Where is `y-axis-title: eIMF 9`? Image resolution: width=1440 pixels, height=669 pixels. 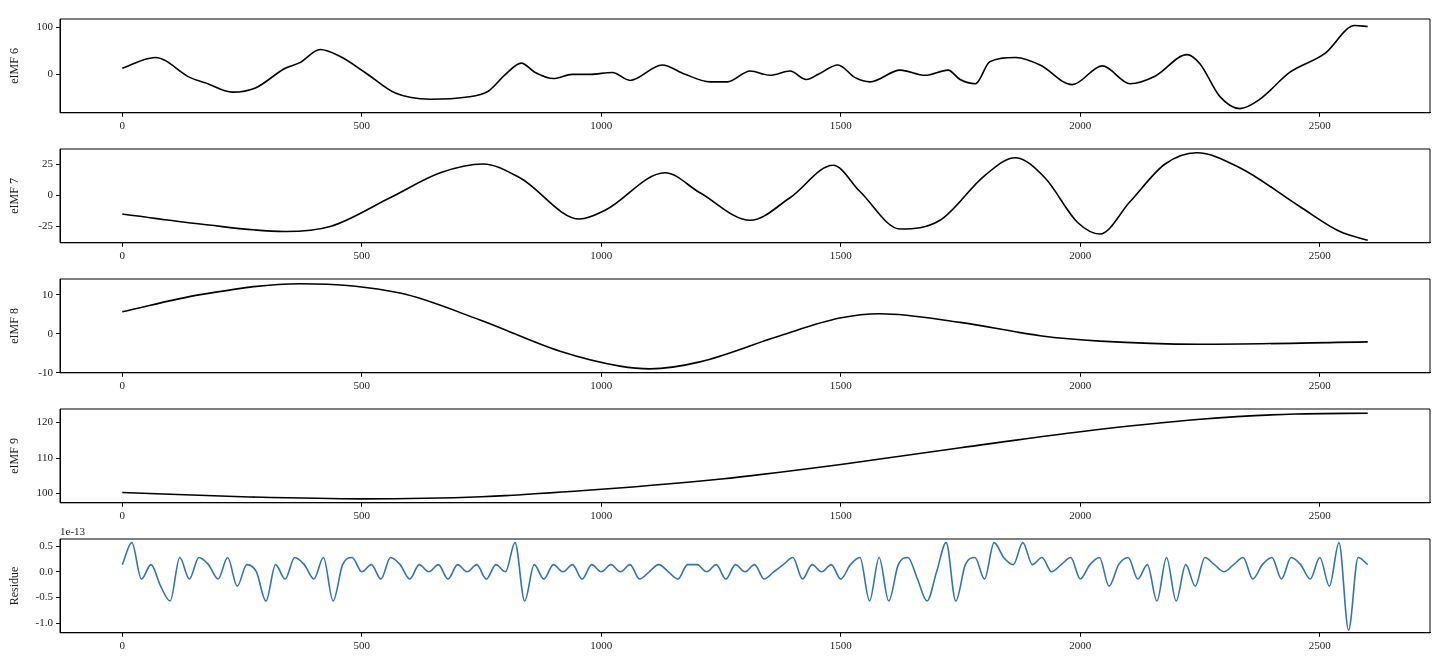 y-axis-title: eIMF 9 is located at coordinates (14, 456).